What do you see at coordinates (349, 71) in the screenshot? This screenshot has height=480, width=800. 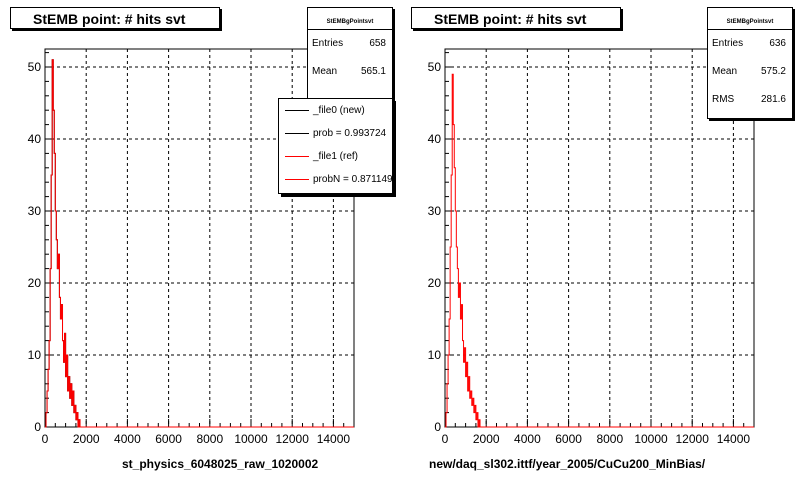 I see `left-stats-mean: Mean 565.1` at bounding box center [349, 71].